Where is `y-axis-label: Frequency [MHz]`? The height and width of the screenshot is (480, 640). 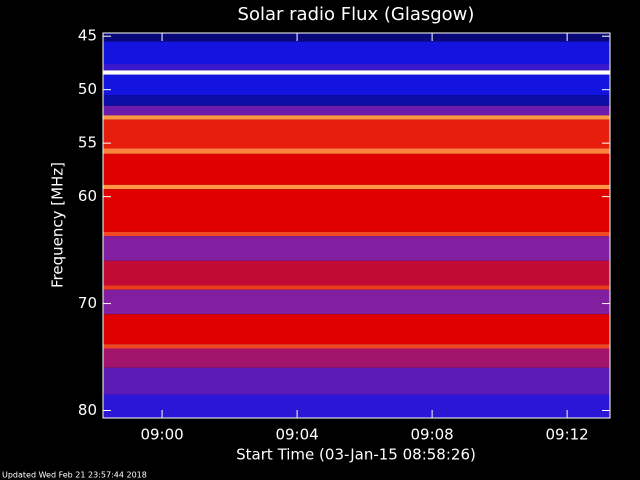
y-axis-label: Frequency [MHz] is located at coordinates (58, 225).